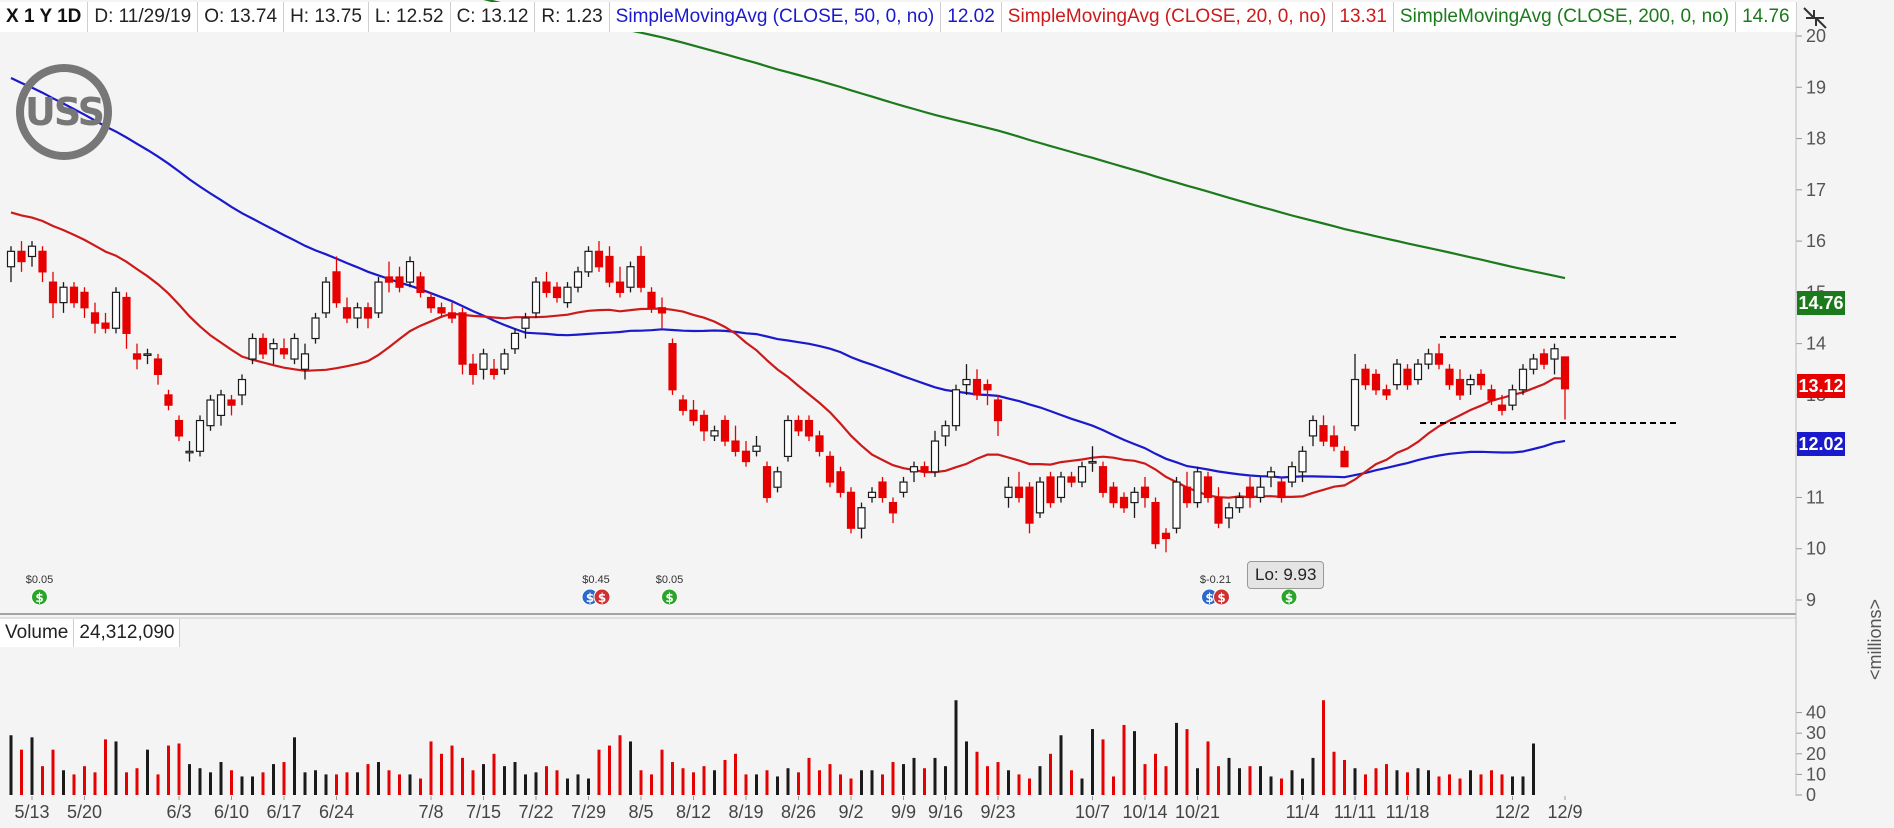 The image size is (1894, 828). Describe the element at coordinates (1815, 18) in the screenshot. I see `collapse-icon` at that location.